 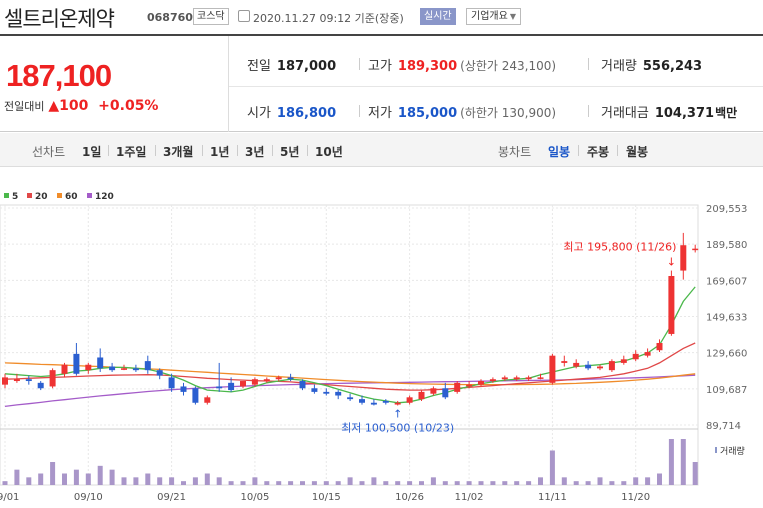 I want to click on lower-limit: (하한가 130,900), so click(x=508, y=113).